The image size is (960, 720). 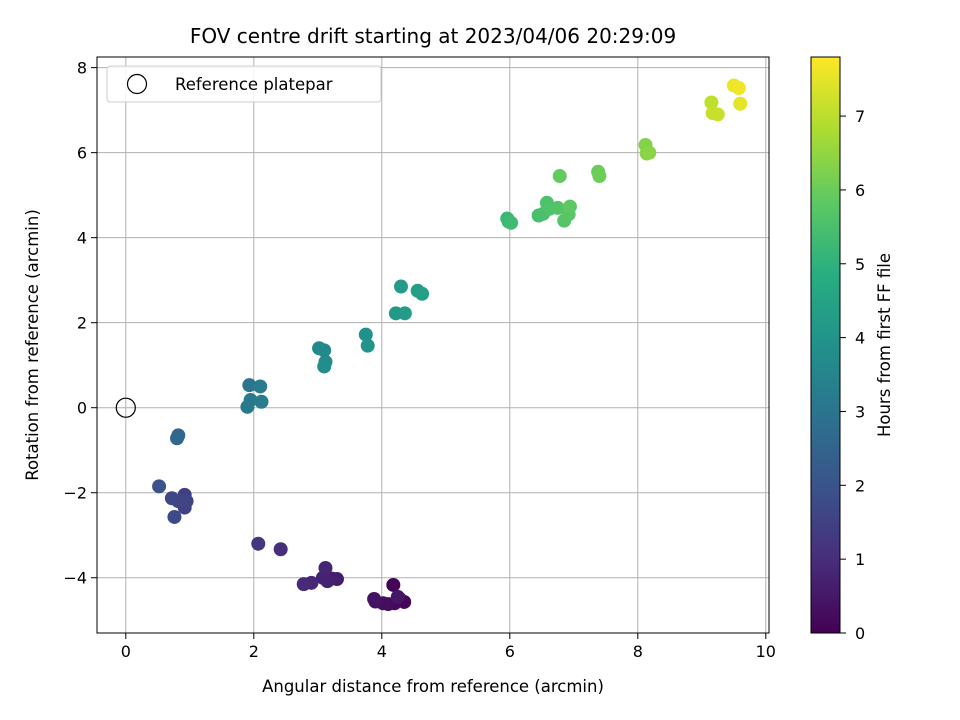 I want to click on x-tick-label: 8, so click(x=638, y=651).